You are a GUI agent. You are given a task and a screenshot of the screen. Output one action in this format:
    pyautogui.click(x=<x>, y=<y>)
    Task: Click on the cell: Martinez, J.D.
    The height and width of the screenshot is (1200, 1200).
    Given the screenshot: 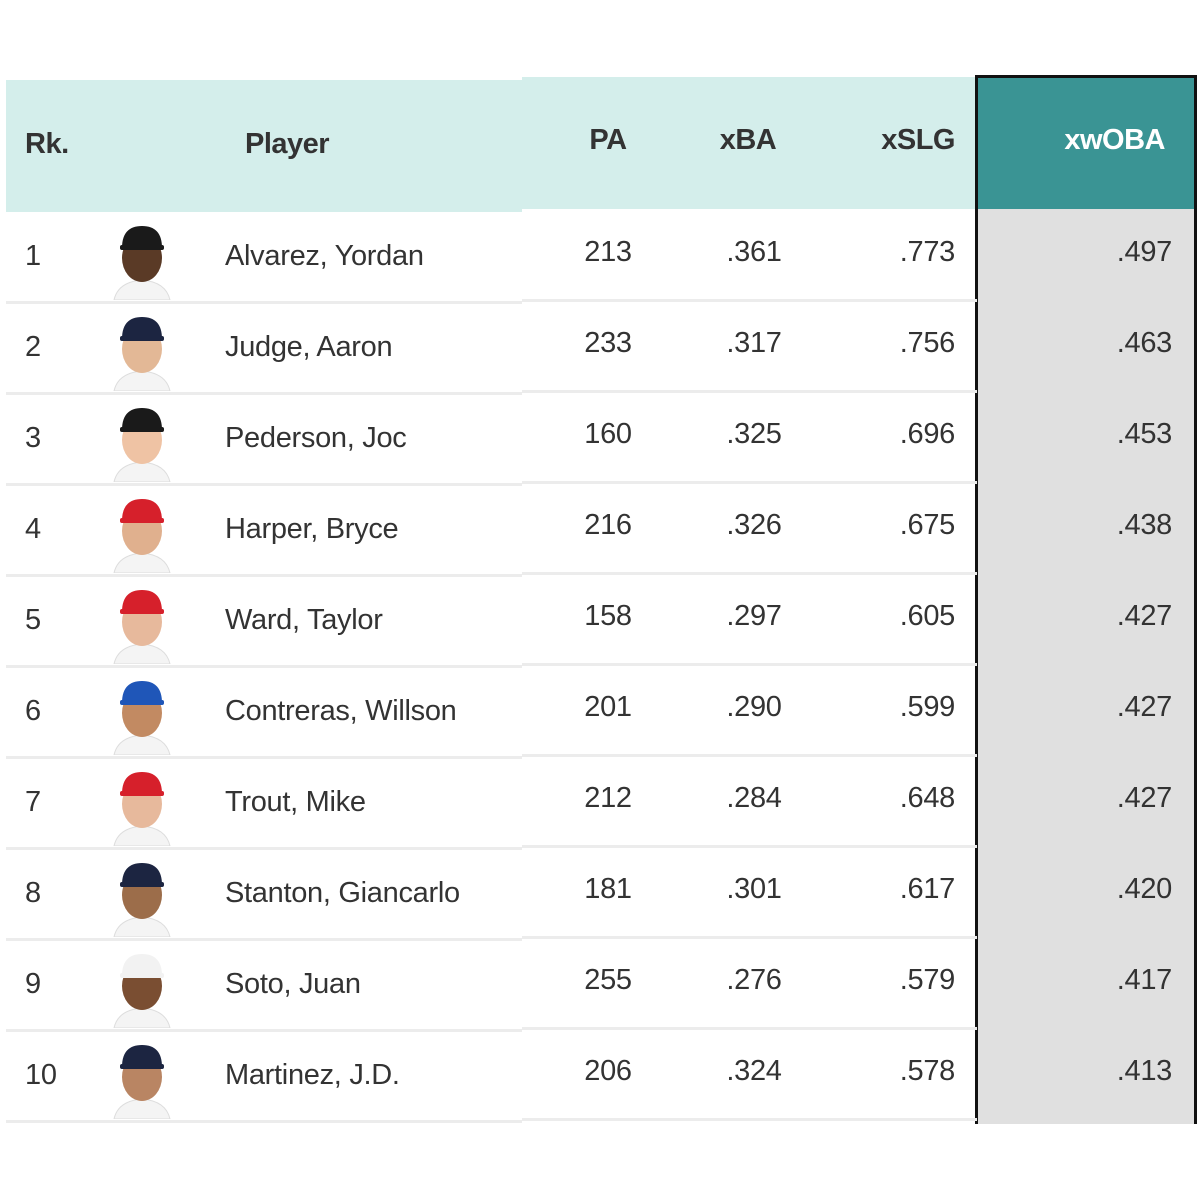 What is the action you would take?
    pyautogui.click(x=312, y=1075)
    